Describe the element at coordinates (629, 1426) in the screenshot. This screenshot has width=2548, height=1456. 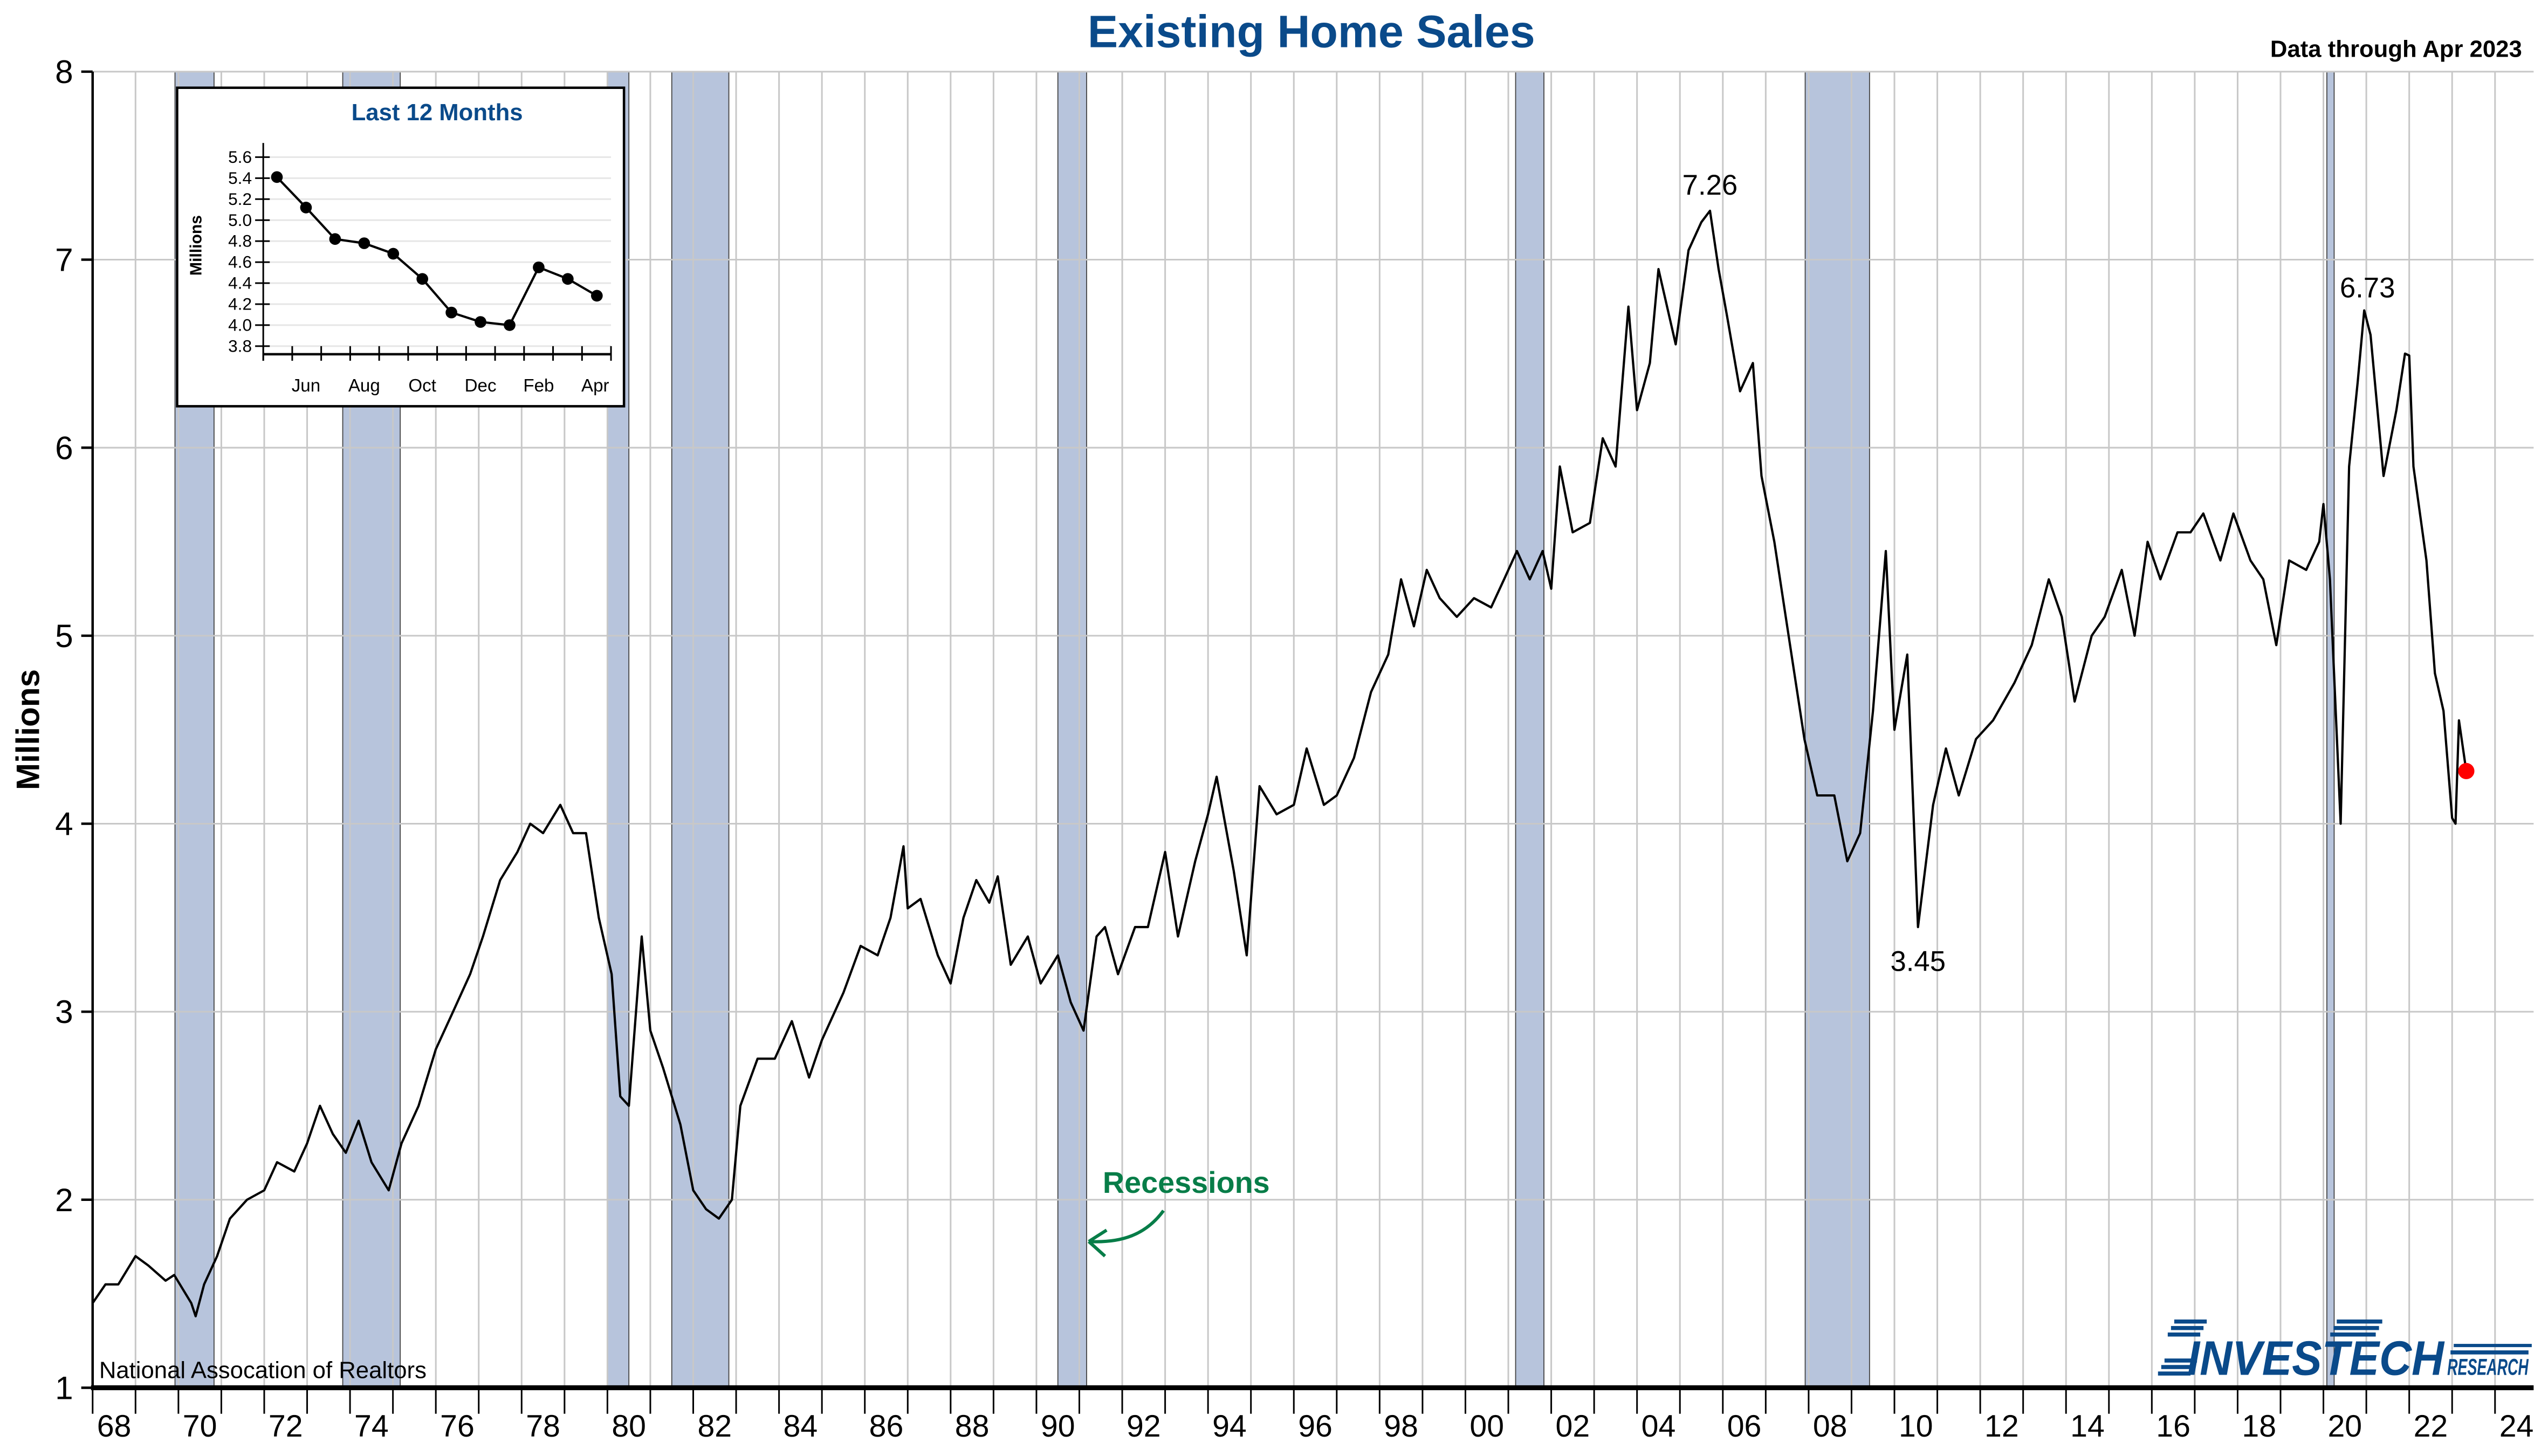
I see `x-tick-label: 80` at that location.